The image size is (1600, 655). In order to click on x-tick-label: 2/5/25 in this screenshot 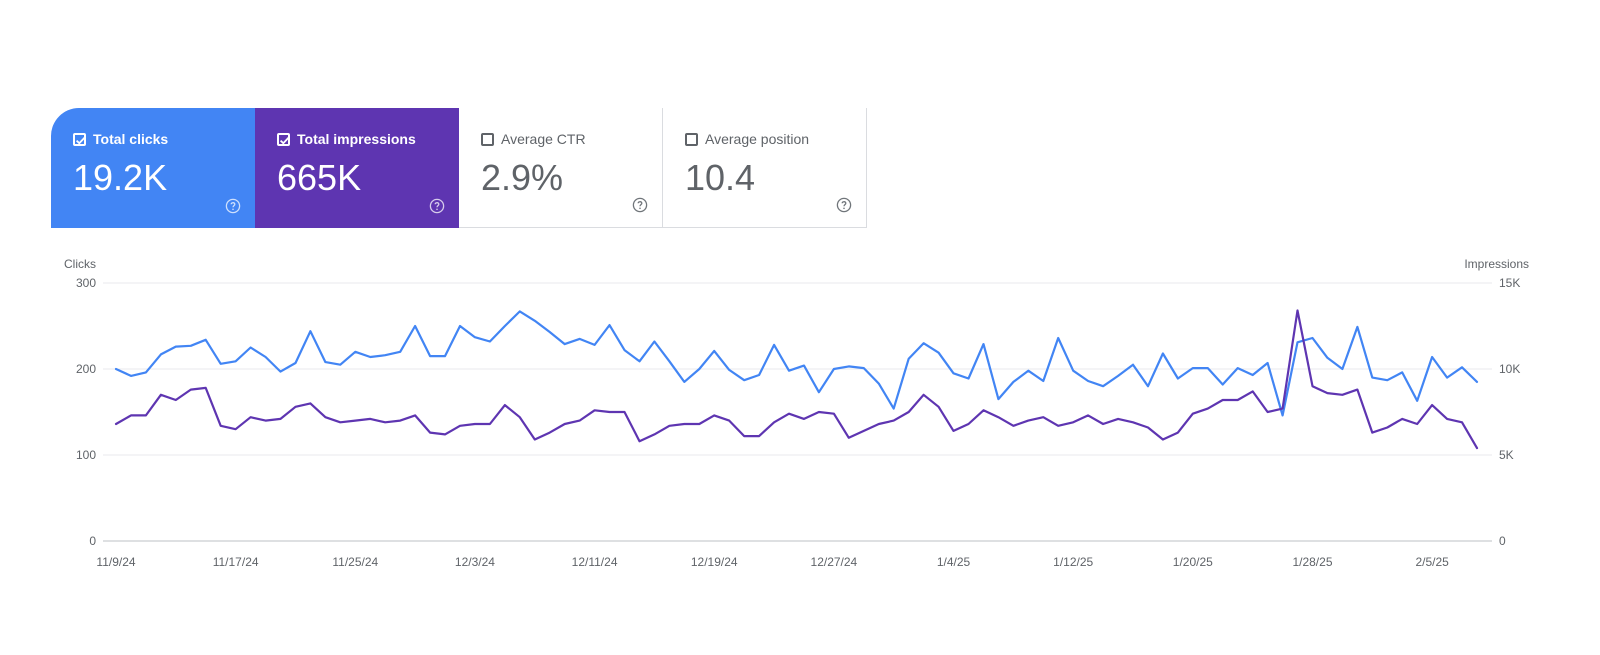, I will do `click(1432, 562)`.